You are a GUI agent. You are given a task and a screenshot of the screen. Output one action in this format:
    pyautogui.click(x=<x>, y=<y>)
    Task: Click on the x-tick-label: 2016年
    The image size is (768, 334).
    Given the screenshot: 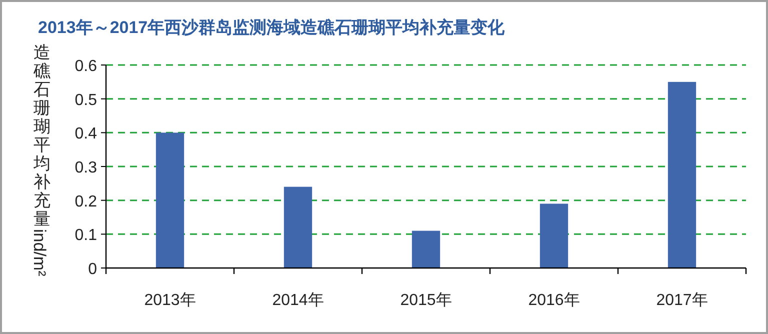 What is the action you would take?
    pyautogui.click(x=554, y=300)
    